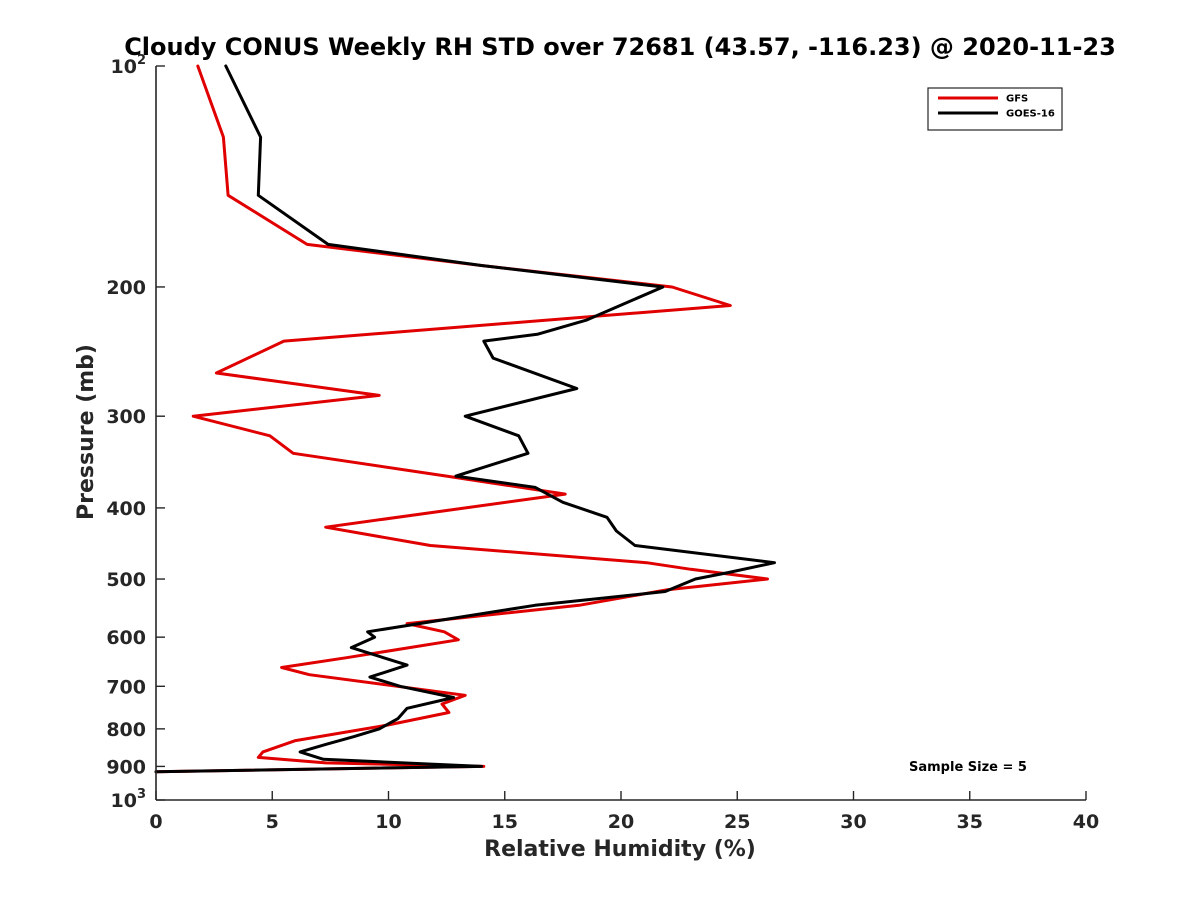 Image resolution: width=1200 pixels, height=900 pixels. Describe the element at coordinates (126, 509) in the screenshot. I see `y-tick-label: 400` at that location.